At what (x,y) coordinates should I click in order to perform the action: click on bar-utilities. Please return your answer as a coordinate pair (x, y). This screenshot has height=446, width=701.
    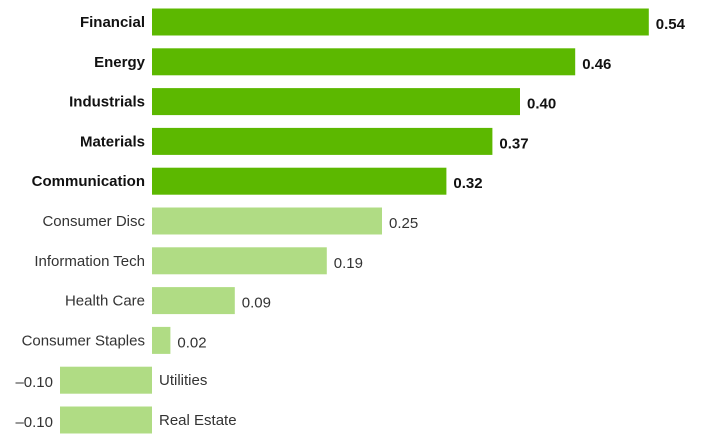
    Looking at the image, I should click on (106, 380).